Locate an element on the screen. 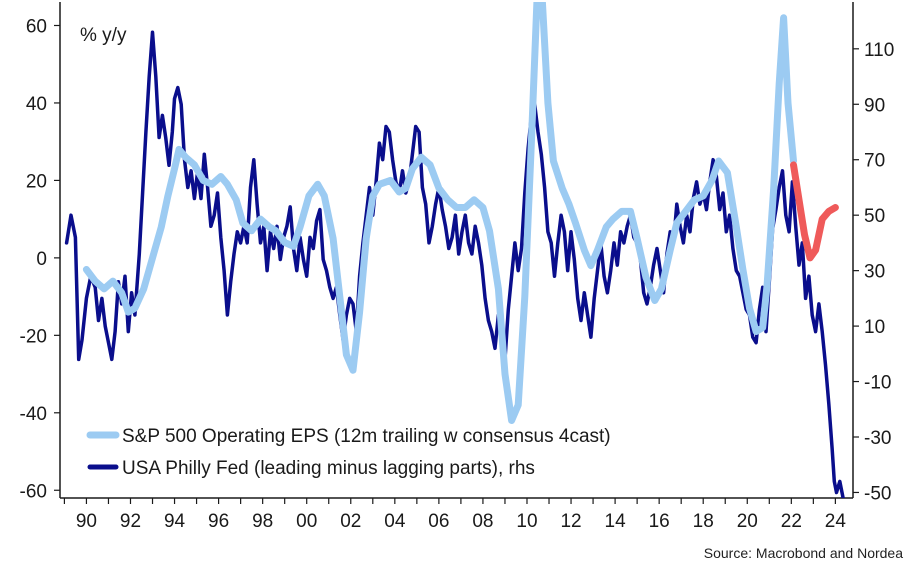 This screenshot has width=911, height=577. x-tick-label: 92 is located at coordinates (130, 521).